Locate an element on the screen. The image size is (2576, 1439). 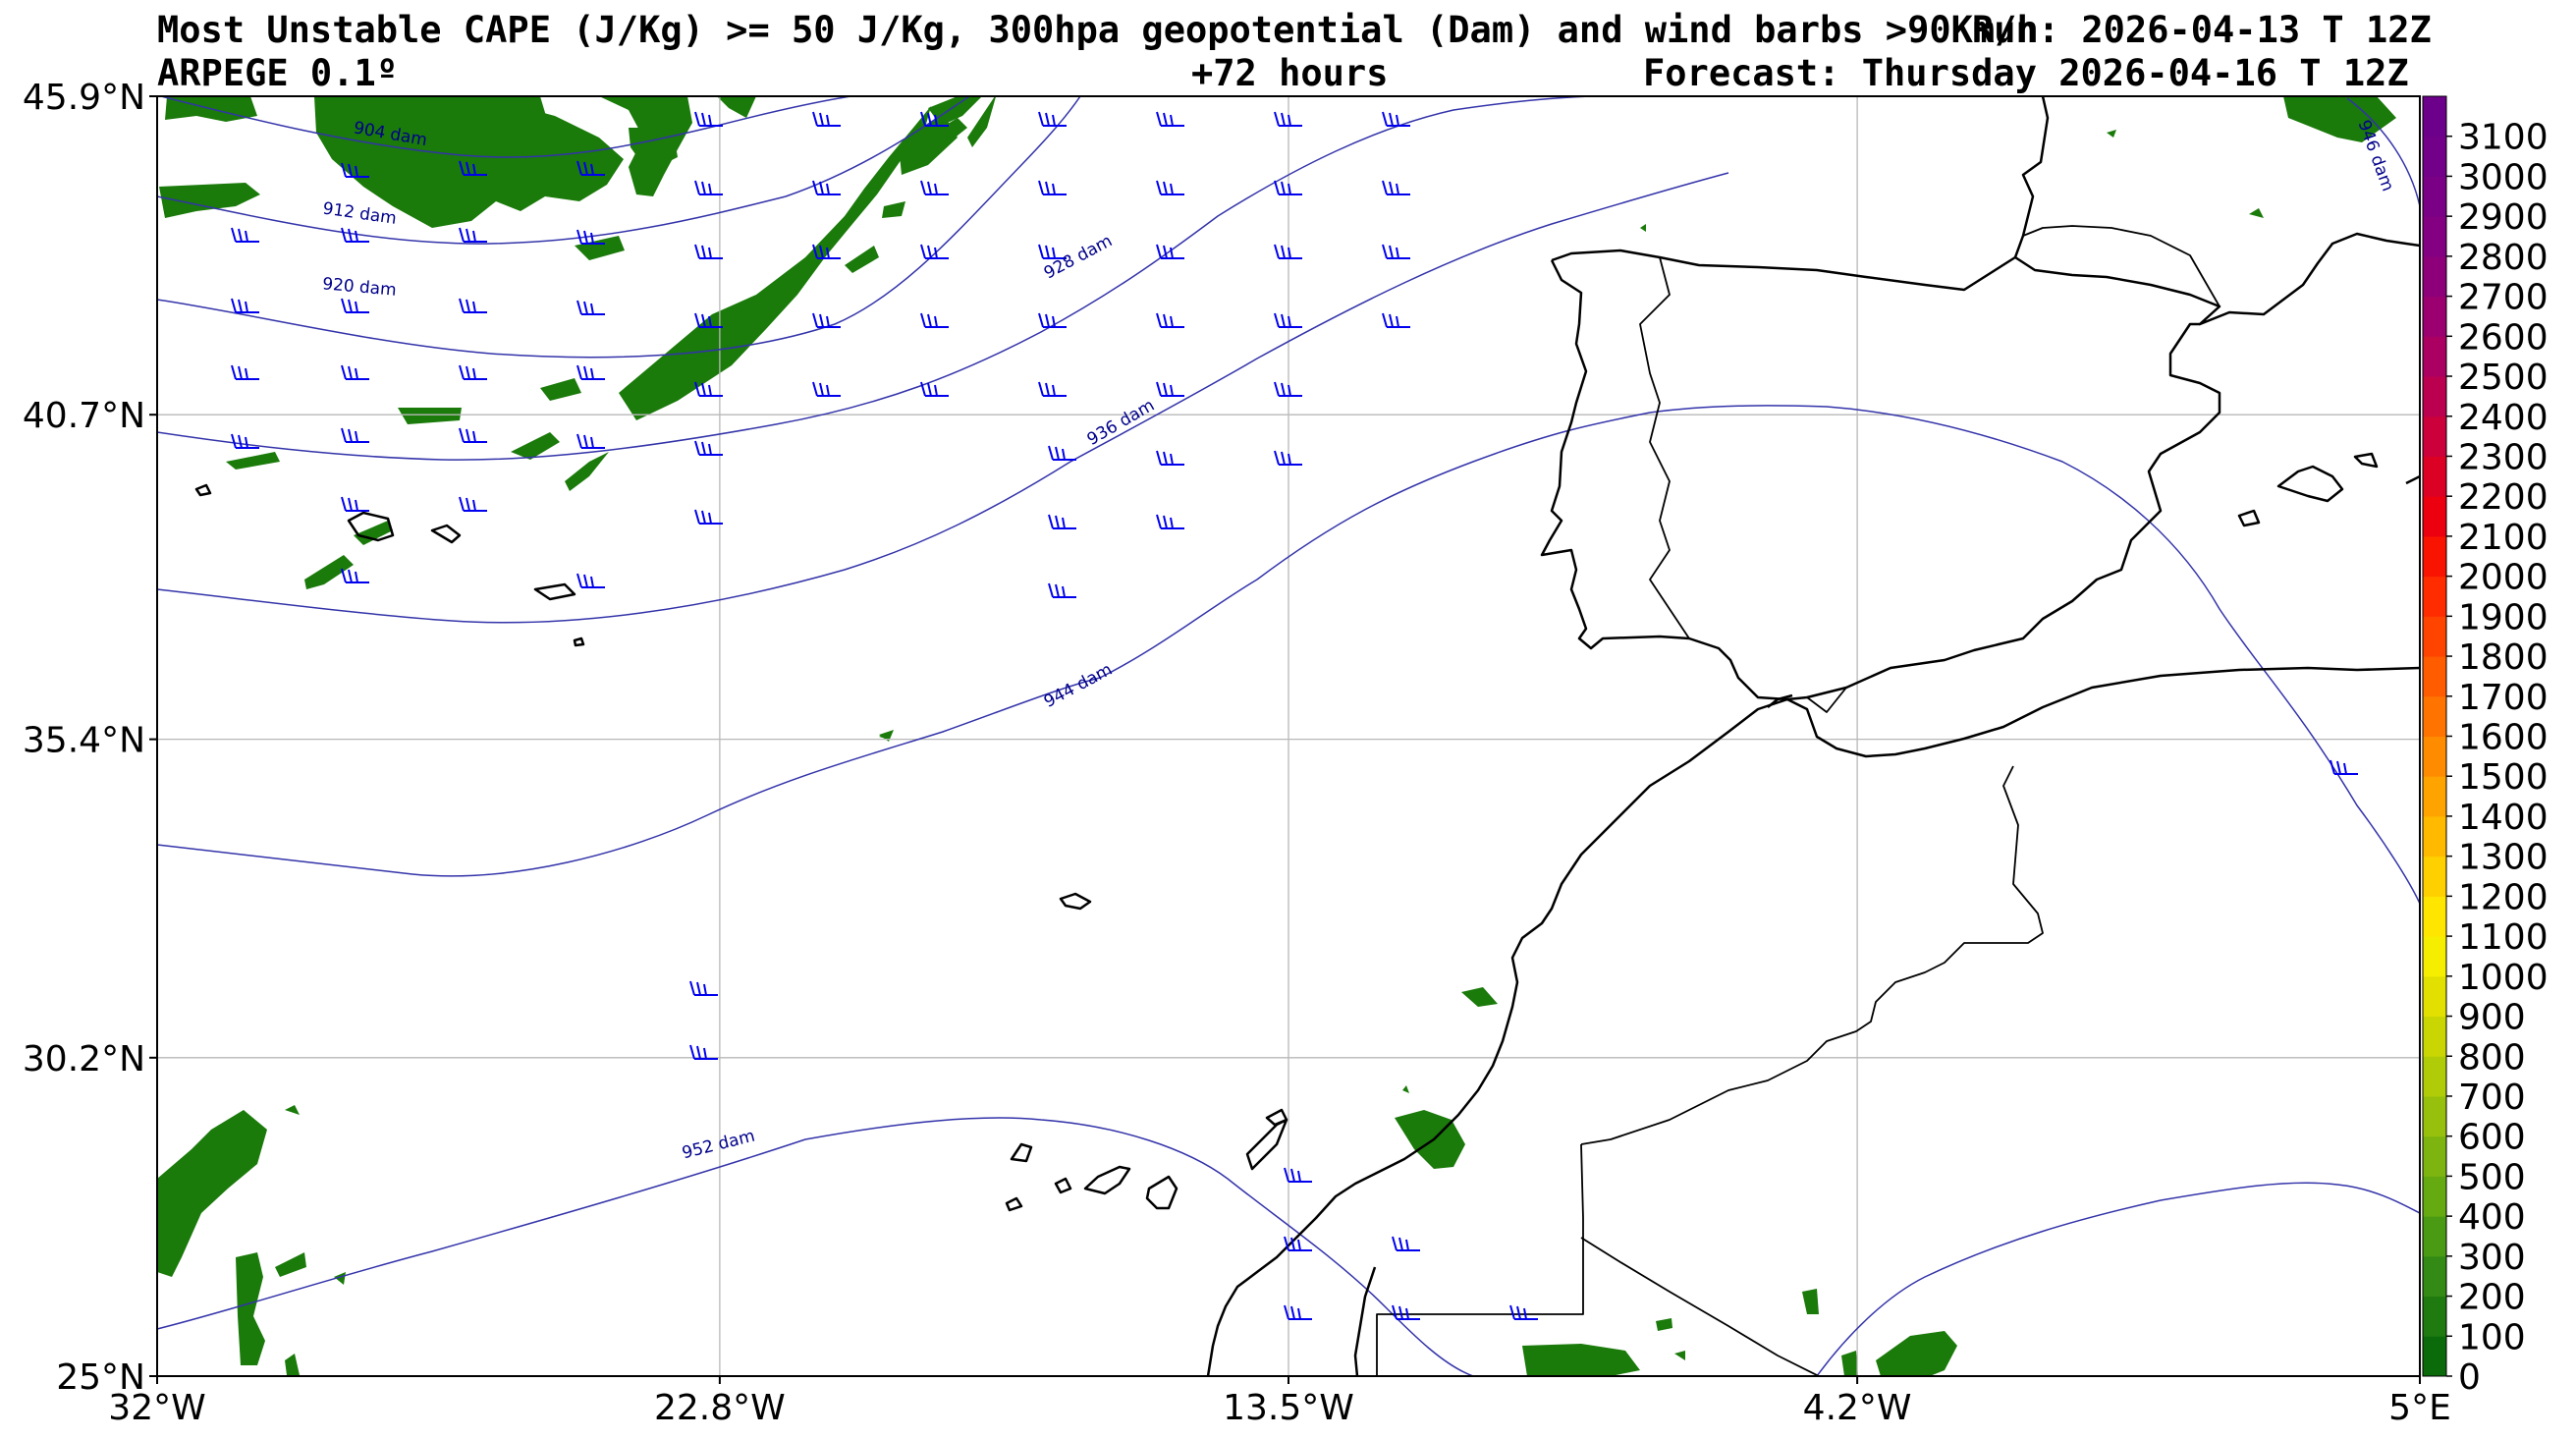
colorbar-label: 0 is located at coordinates (2470, 1377).